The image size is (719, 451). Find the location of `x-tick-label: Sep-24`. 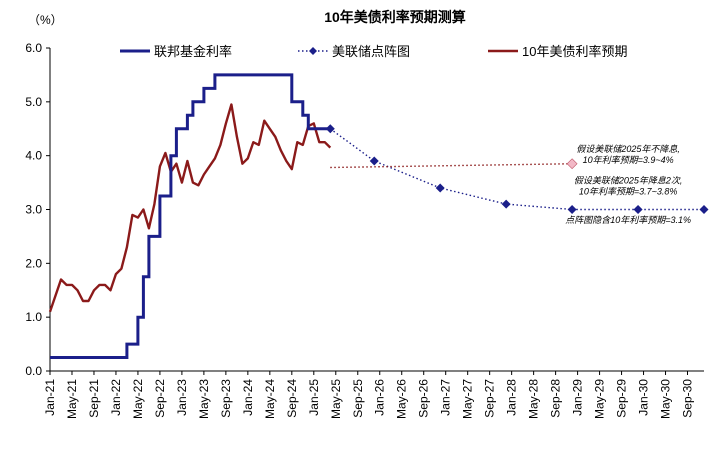

x-tick-label: Sep-24 is located at coordinates (292, 398).